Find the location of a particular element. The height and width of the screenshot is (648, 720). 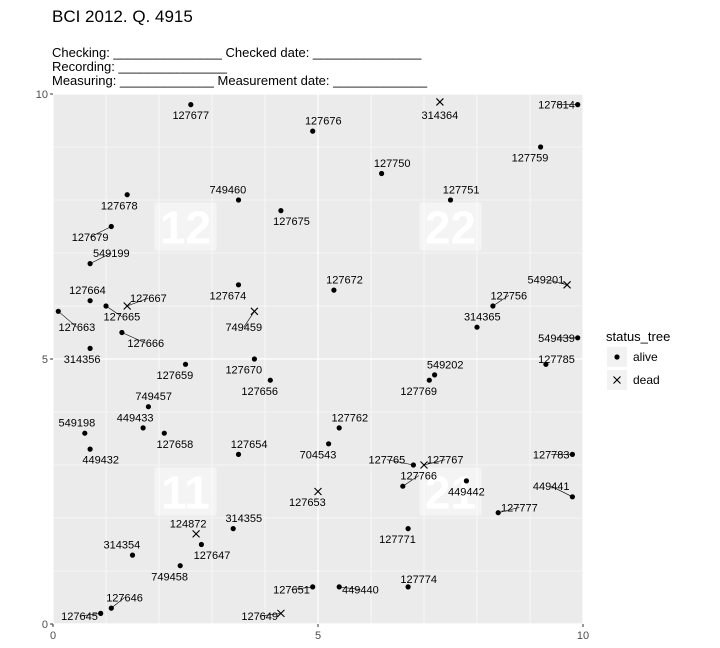

point-label-127654: 127654 is located at coordinates (249, 445).